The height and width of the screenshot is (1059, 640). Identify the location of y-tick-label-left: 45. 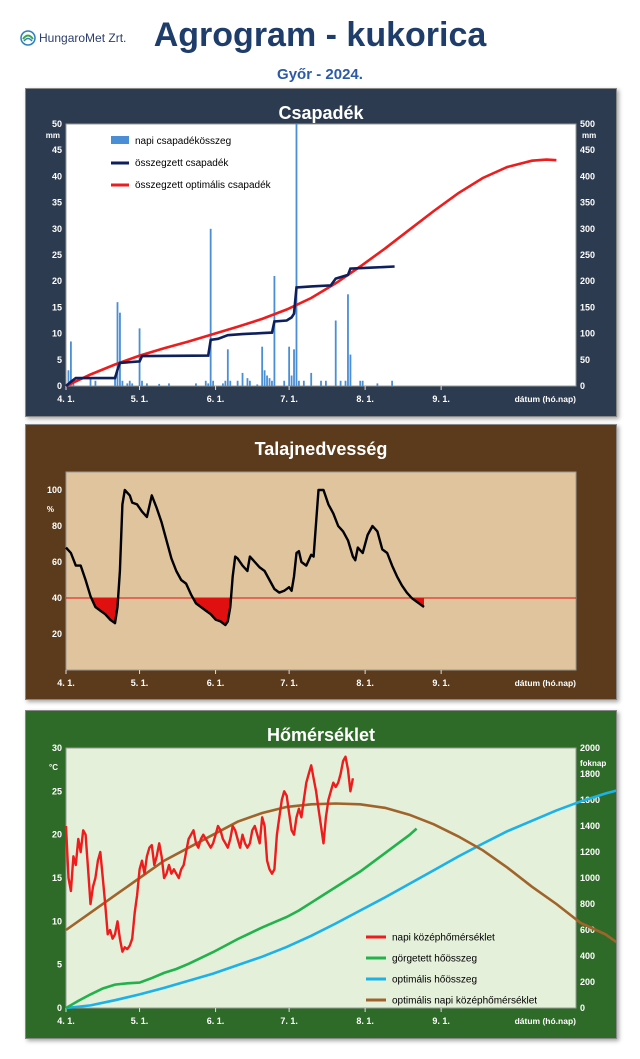
(57, 150).